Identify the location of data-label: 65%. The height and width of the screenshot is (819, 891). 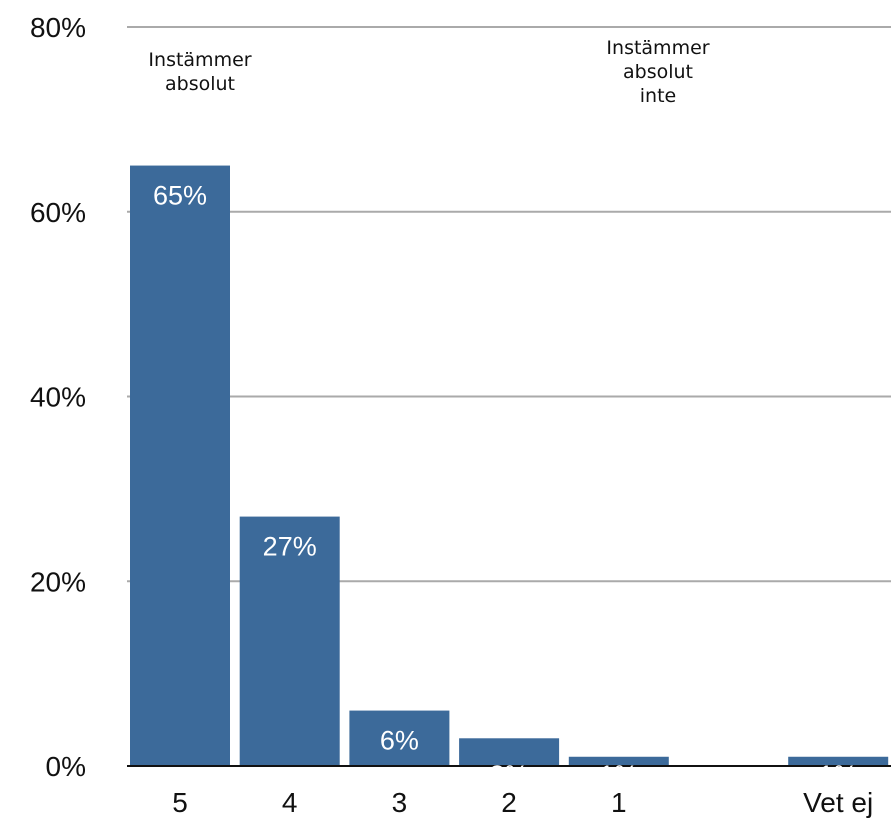
(180, 196).